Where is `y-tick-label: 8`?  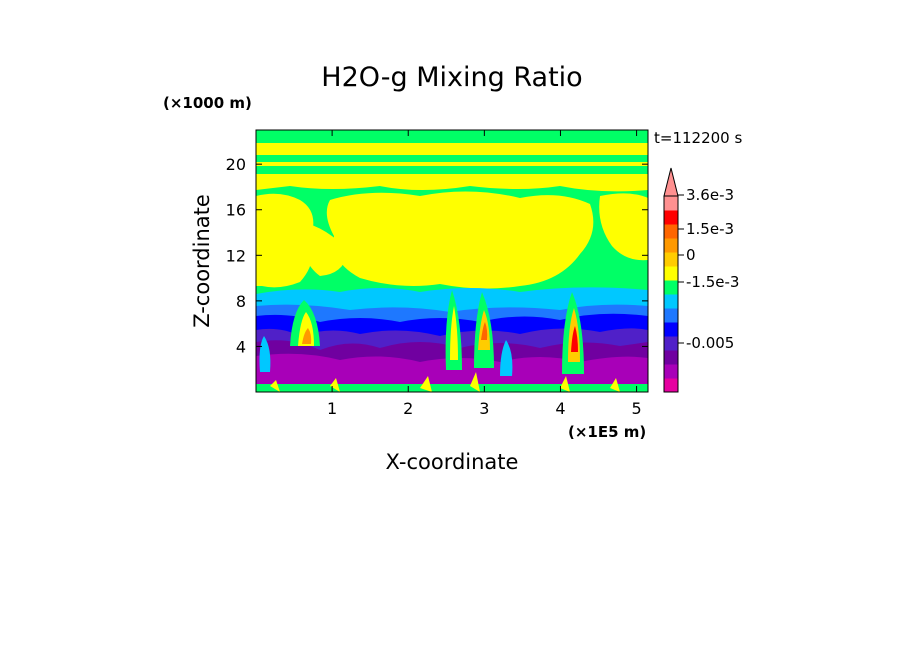
y-tick-label: 8 is located at coordinates (241, 301).